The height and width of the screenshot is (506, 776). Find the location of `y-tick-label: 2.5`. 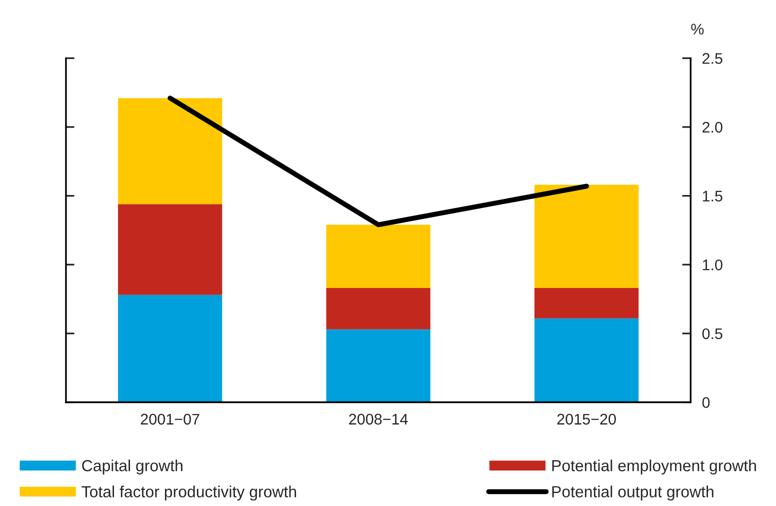

y-tick-label: 2.5 is located at coordinates (712, 58).